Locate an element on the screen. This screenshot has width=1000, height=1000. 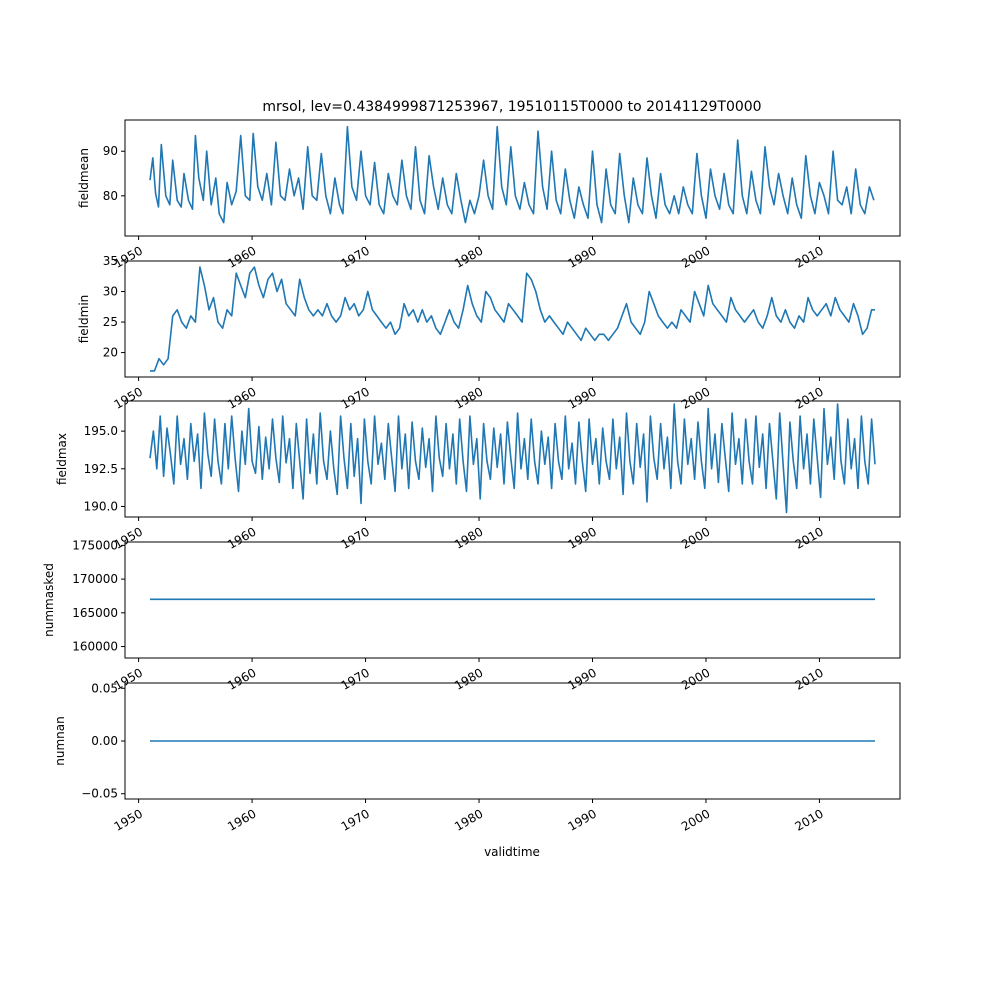
fieldmean-y-axis-label: fieldmean is located at coordinates (84, 178).